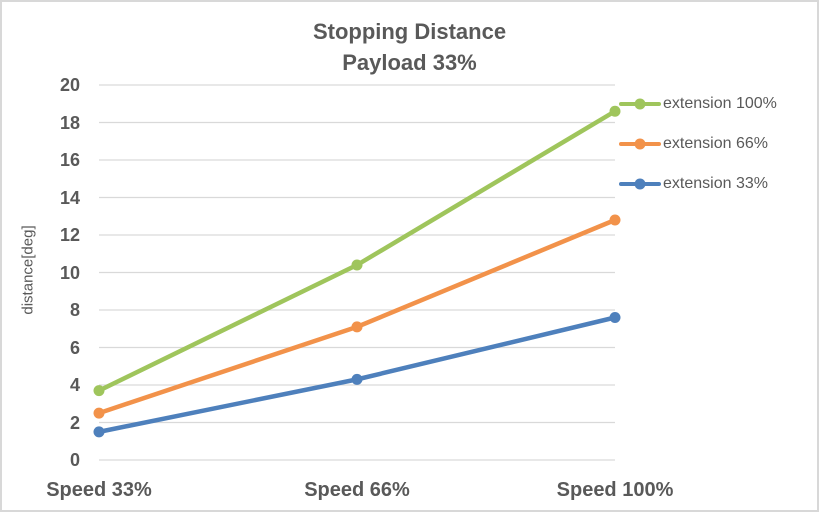  Describe the element at coordinates (69, 197) in the screenshot. I see `y-tick-label: 14` at that location.